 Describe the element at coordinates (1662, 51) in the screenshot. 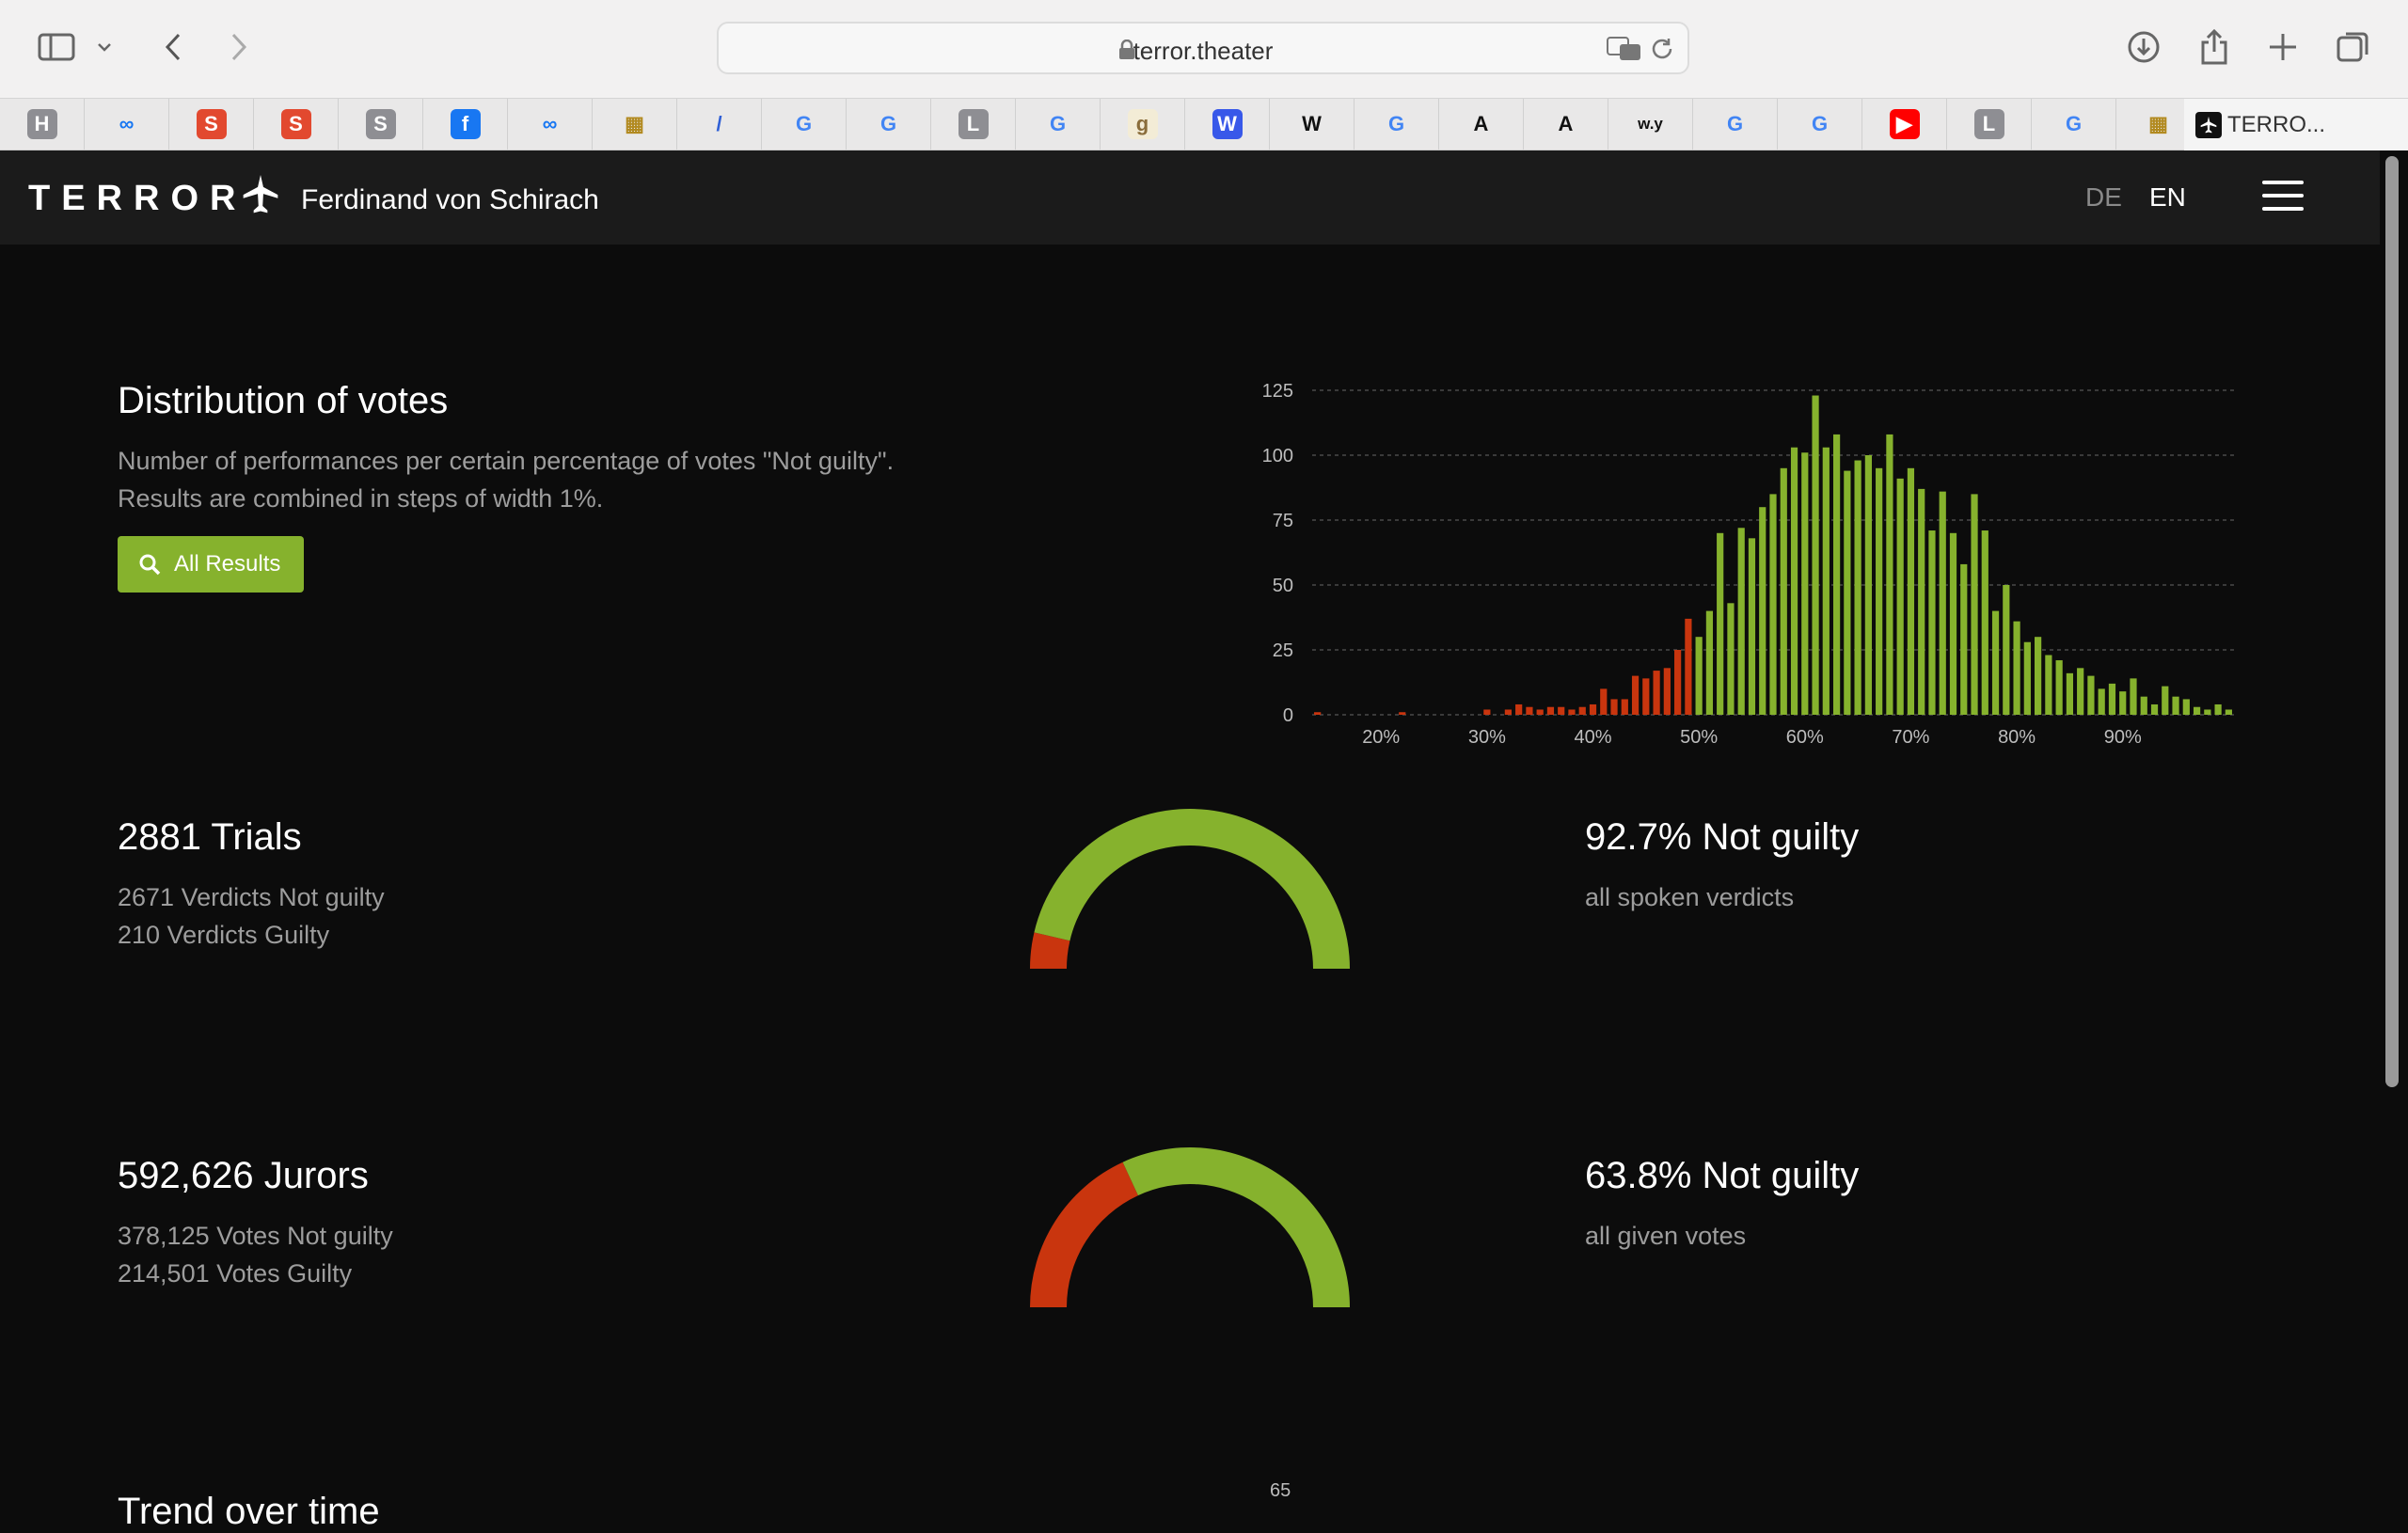

I see `reload-icon` at that location.